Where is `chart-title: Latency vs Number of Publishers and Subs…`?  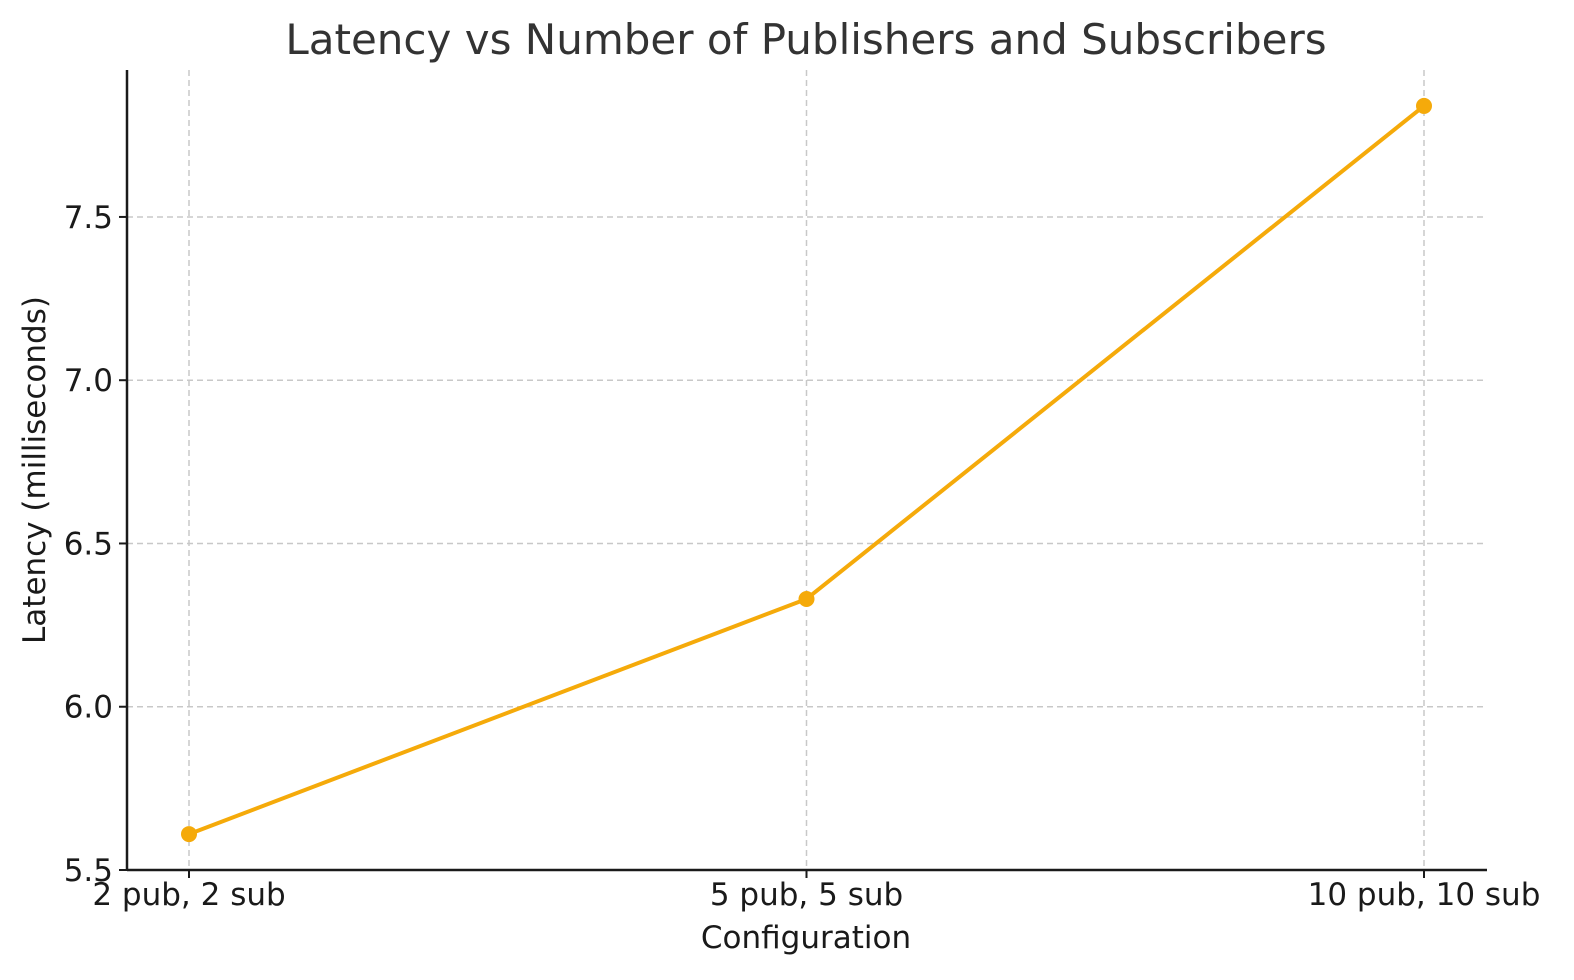
chart-title: Latency vs Number of Publishers and Subs… is located at coordinates (805, 39).